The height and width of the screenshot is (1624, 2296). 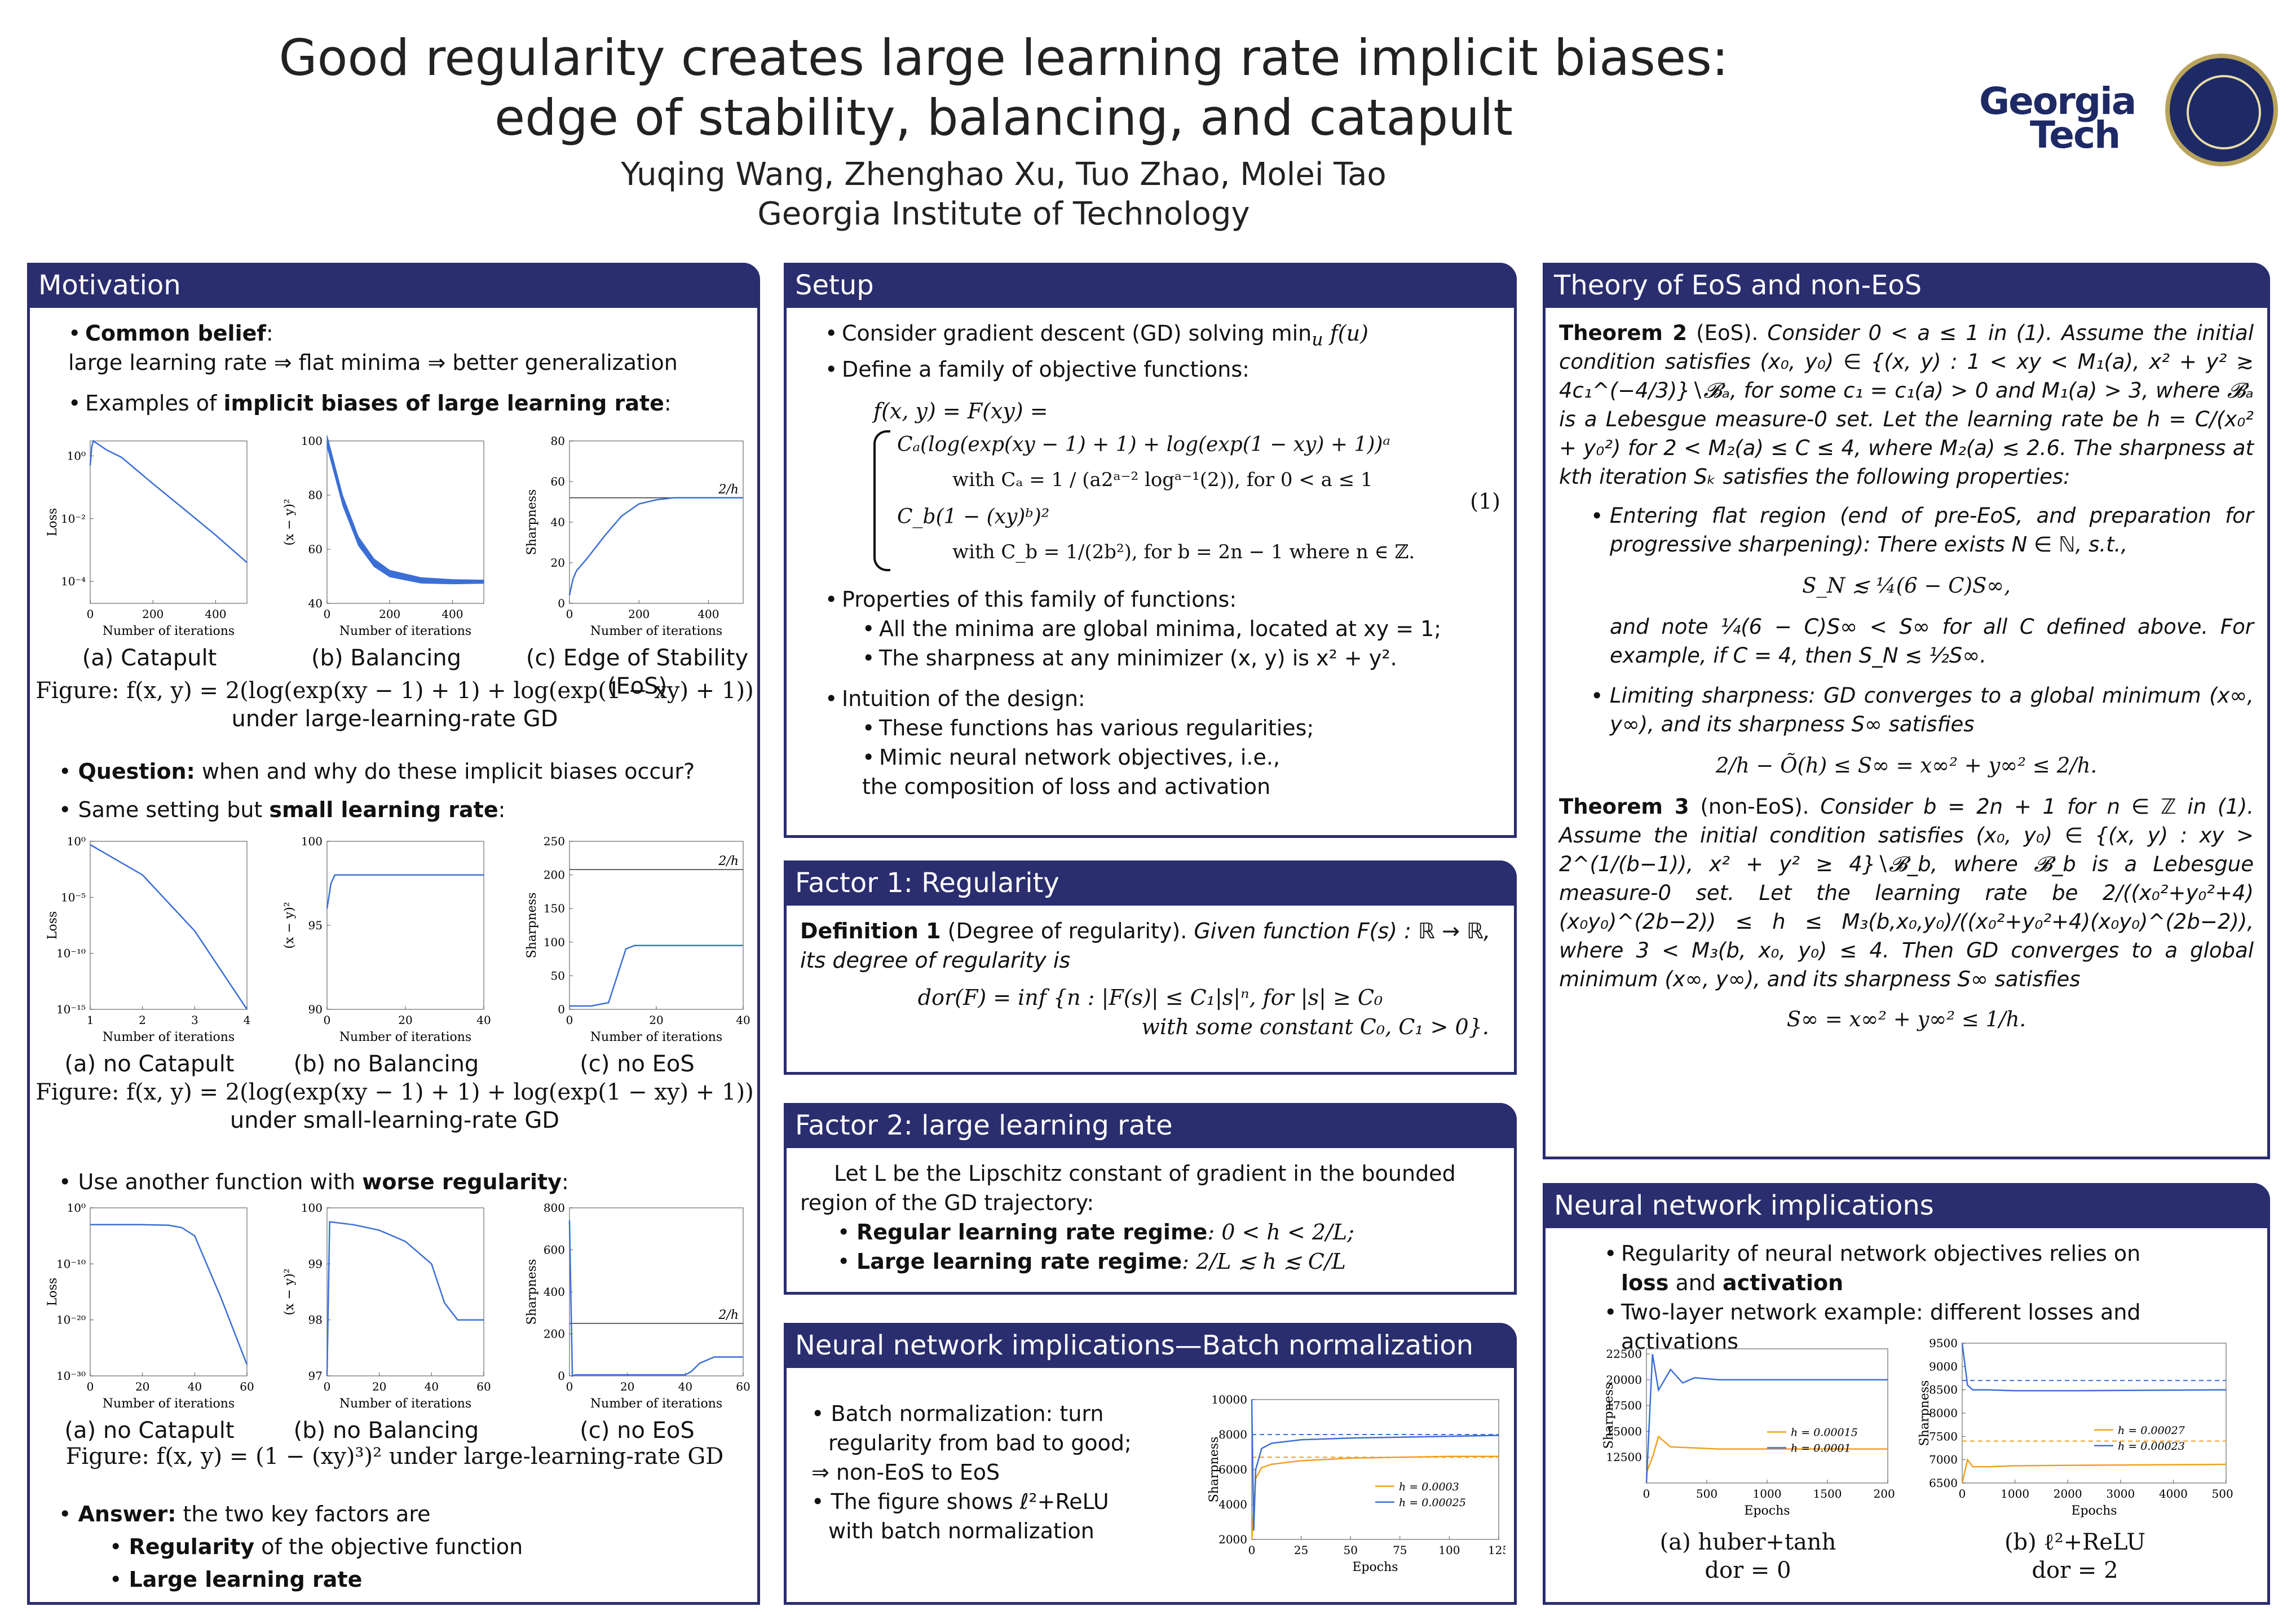 What do you see at coordinates (1232, 1434) in the screenshot?
I see `y-tick-label: 8000` at bounding box center [1232, 1434].